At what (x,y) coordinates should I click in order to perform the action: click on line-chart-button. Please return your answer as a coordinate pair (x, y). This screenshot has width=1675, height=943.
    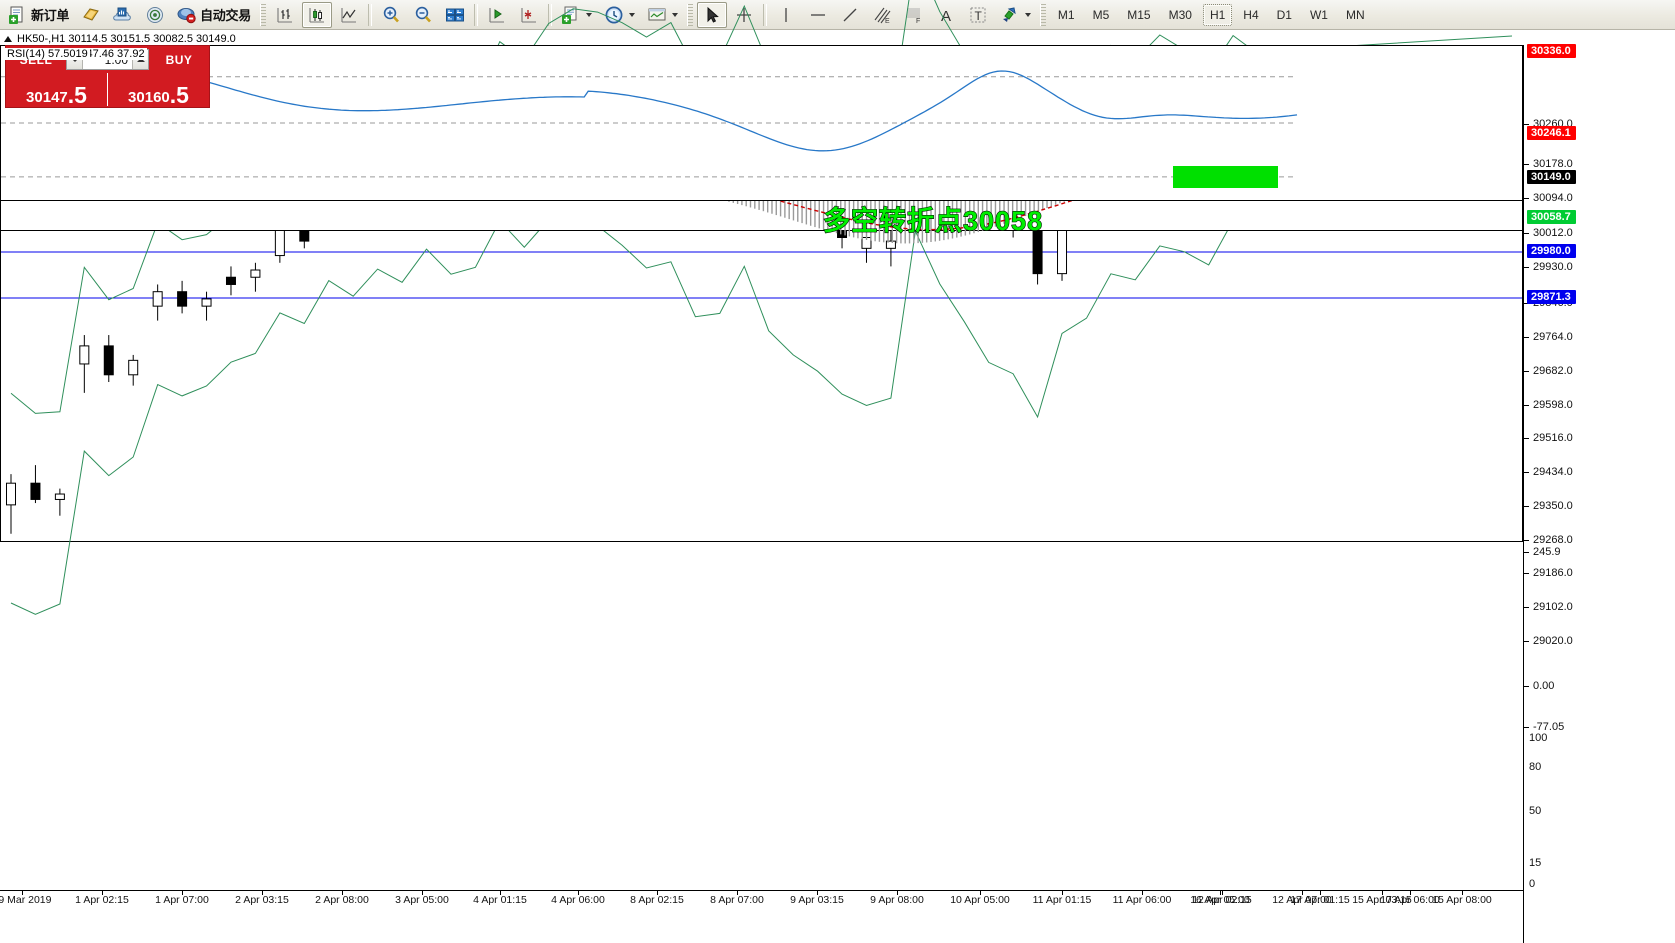
    Looking at the image, I should click on (349, 15).